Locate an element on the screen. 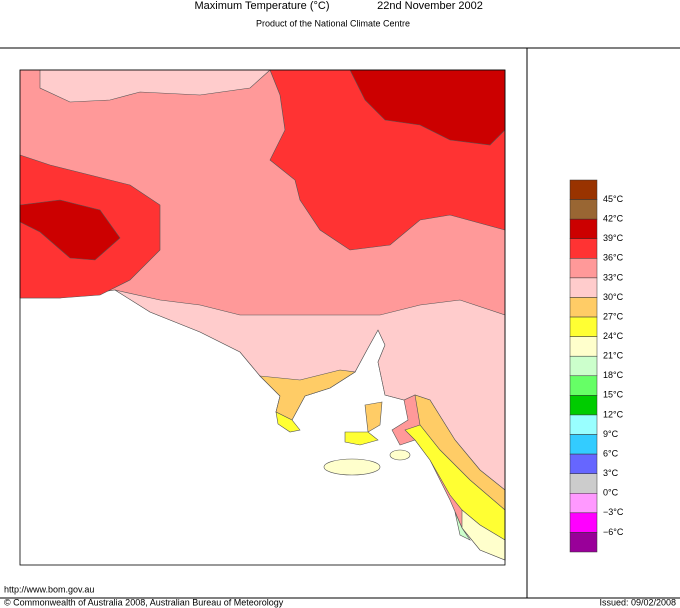 The height and width of the screenshot is (608, 680). legend-label: 24°C is located at coordinates (613, 336).